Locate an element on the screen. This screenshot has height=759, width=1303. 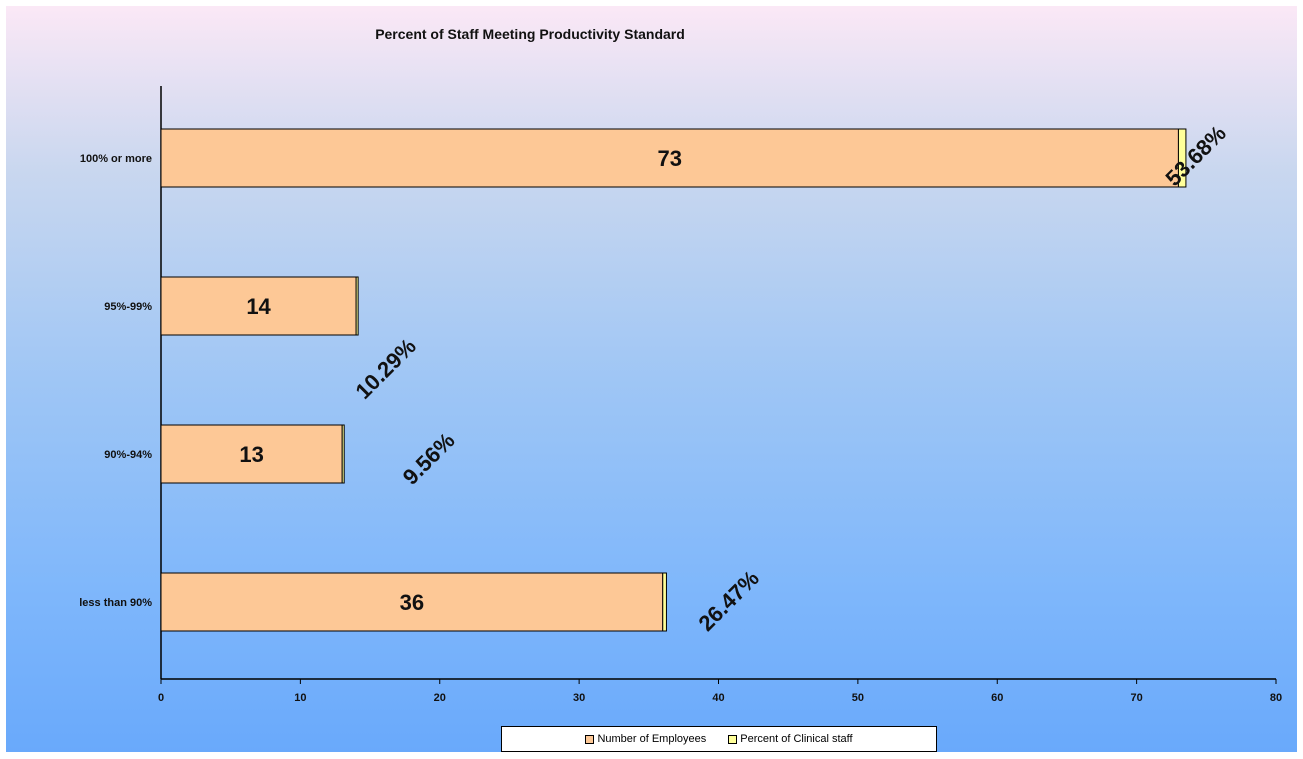
percent-label-95-99: 10.29% is located at coordinates (385, 368).